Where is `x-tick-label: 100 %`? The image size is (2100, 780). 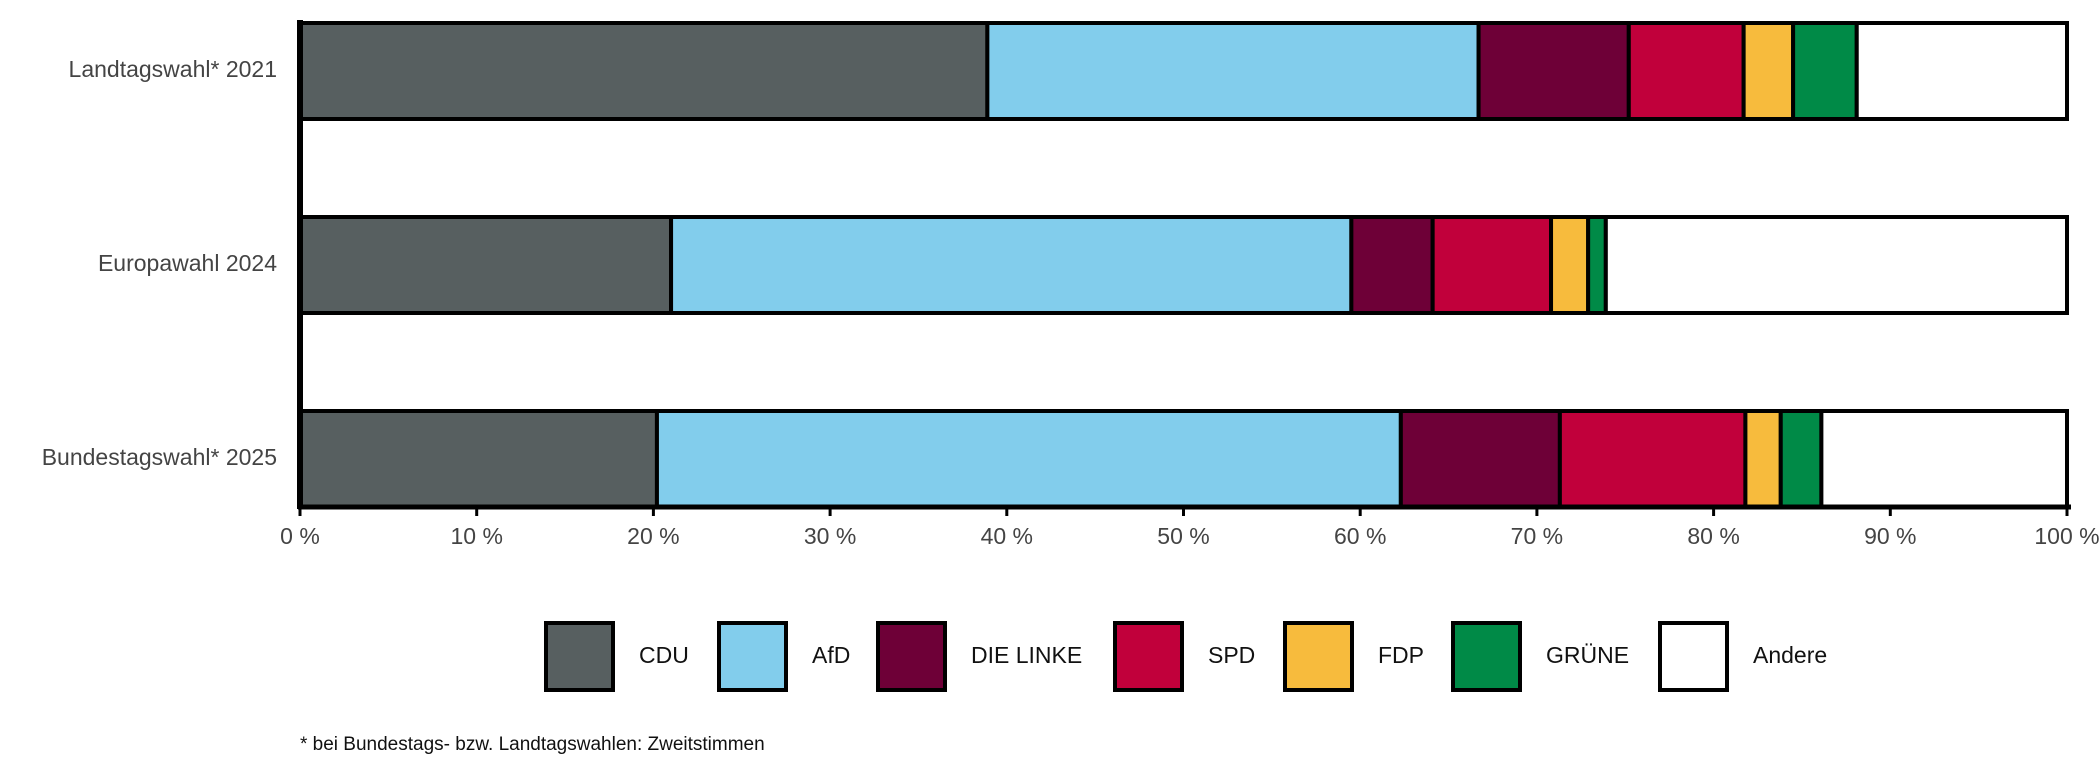 x-tick-label: 100 % is located at coordinates (2066, 536).